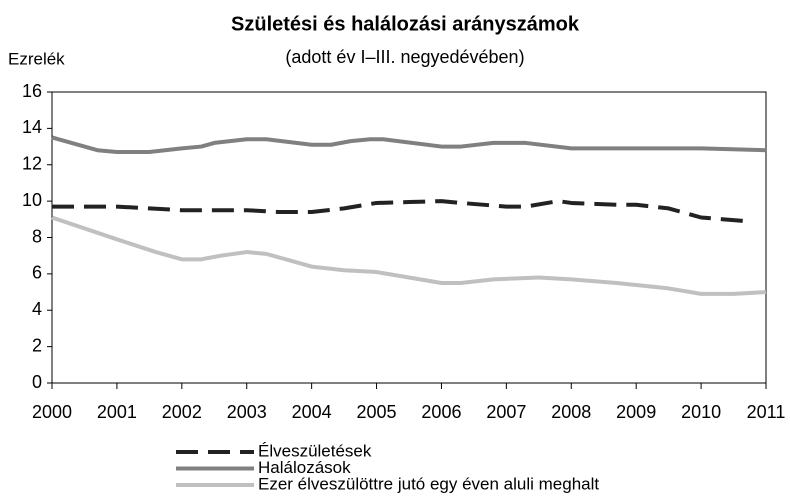 This screenshot has width=790, height=502. What do you see at coordinates (315, 450) in the screenshot?
I see `legend-label: Élveszületések` at bounding box center [315, 450].